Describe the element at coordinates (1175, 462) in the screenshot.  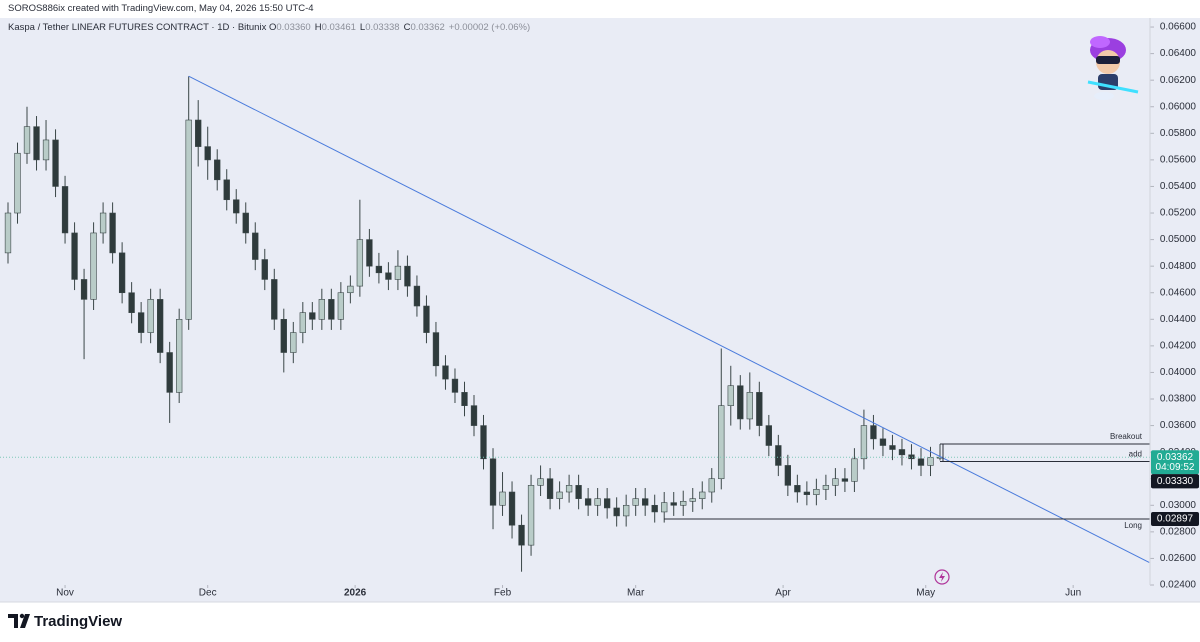
I see `price-box` at that location.